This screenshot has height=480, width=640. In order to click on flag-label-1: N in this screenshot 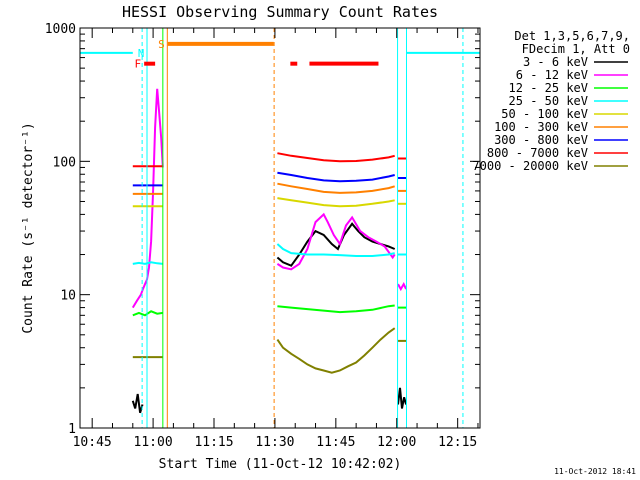, I will do `click(141, 53)`.